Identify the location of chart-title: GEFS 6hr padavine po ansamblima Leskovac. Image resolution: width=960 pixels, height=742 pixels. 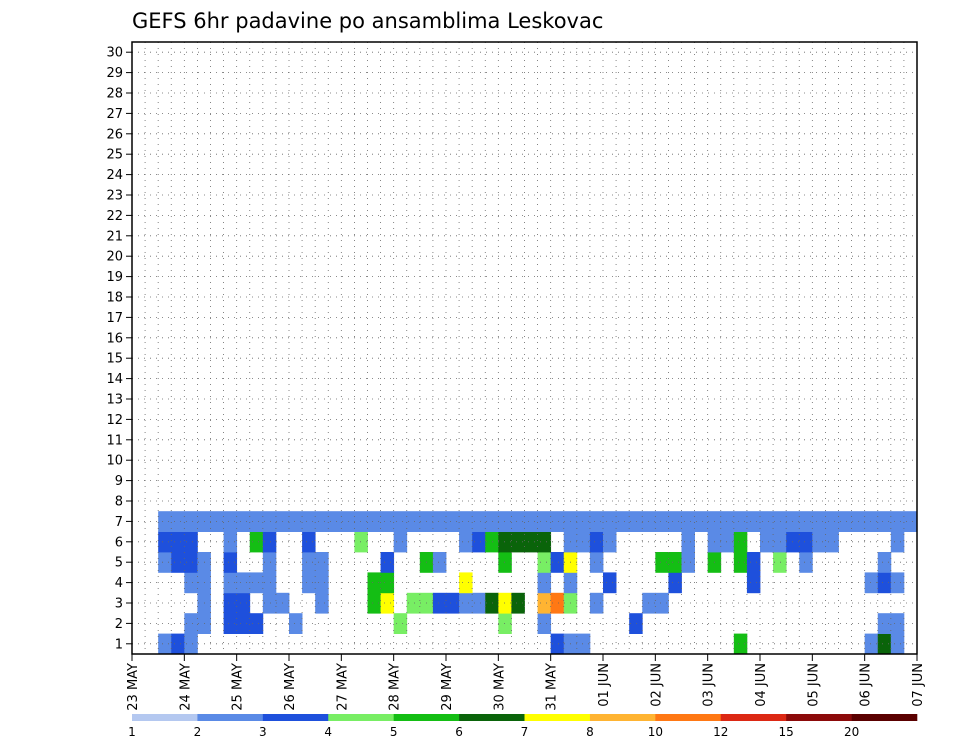
(367, 21).